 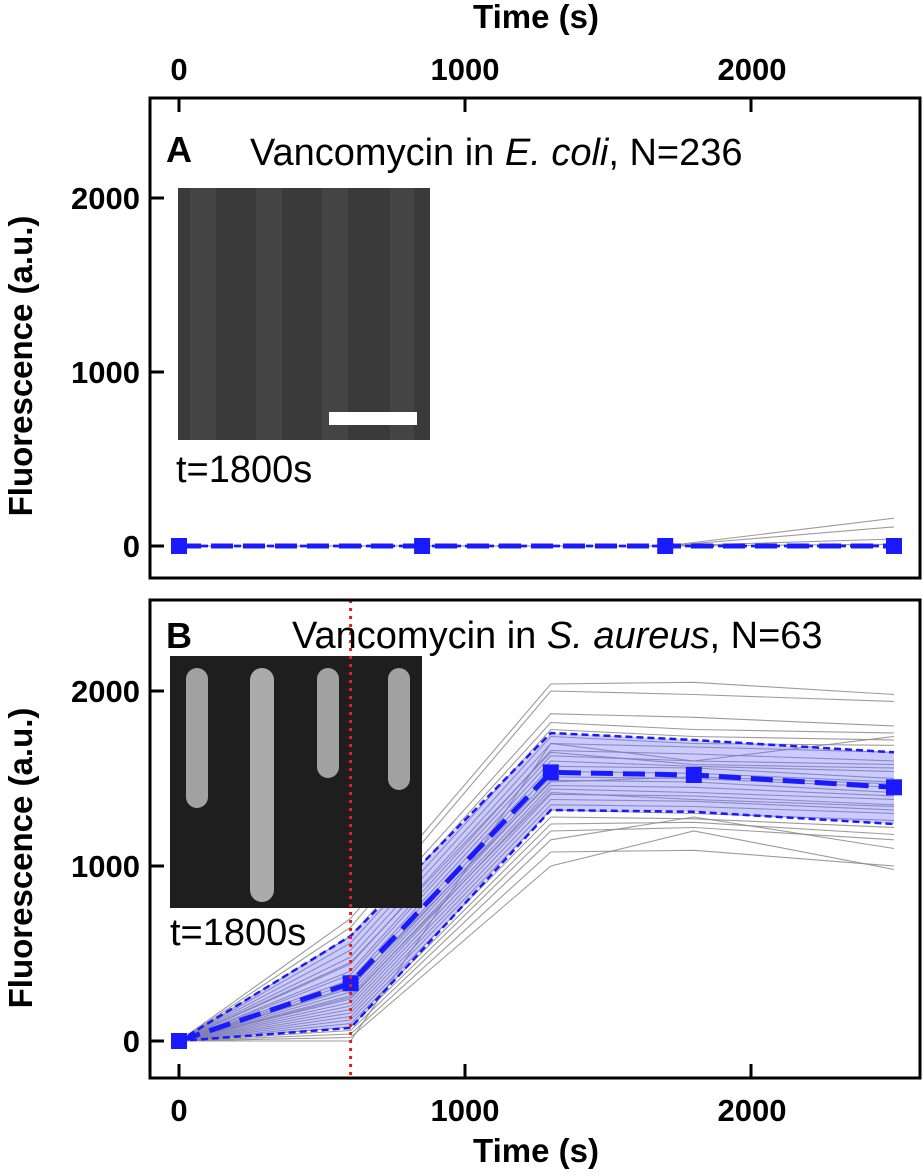 I want to click on panel-a-ytick-label-2000: 2000, so click(x=105, y=198).